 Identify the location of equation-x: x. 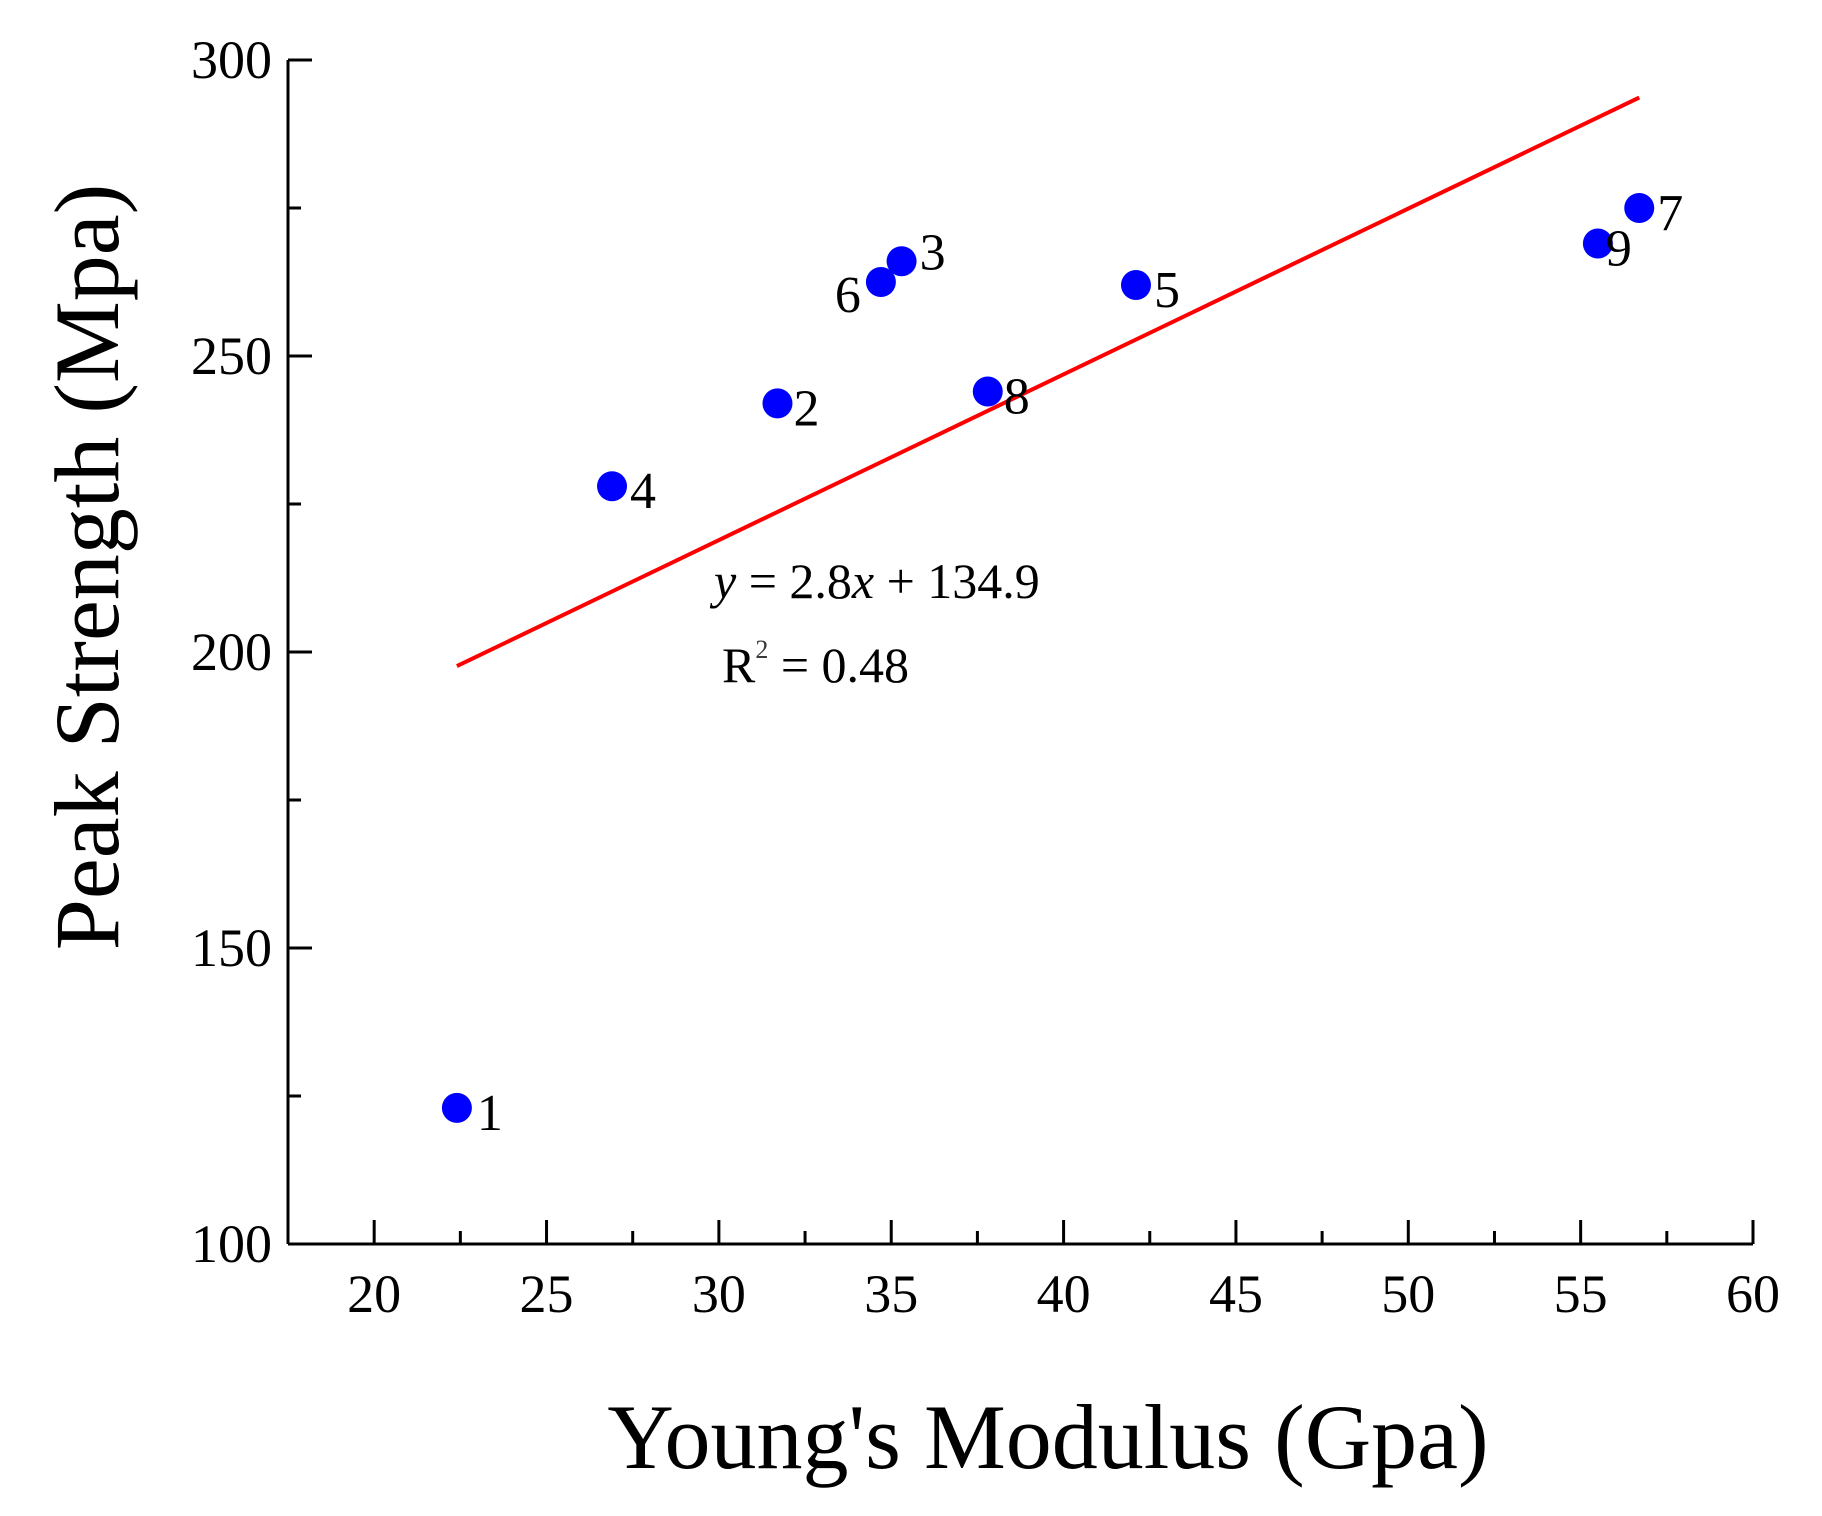
(862, 581).